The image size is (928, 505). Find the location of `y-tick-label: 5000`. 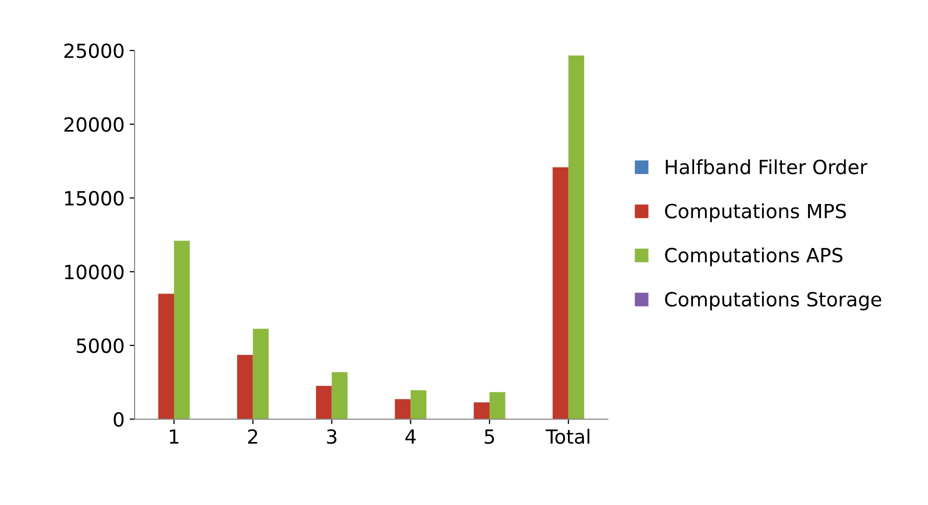

y-tick-label: 5000 is located at coordinates (100, 346).